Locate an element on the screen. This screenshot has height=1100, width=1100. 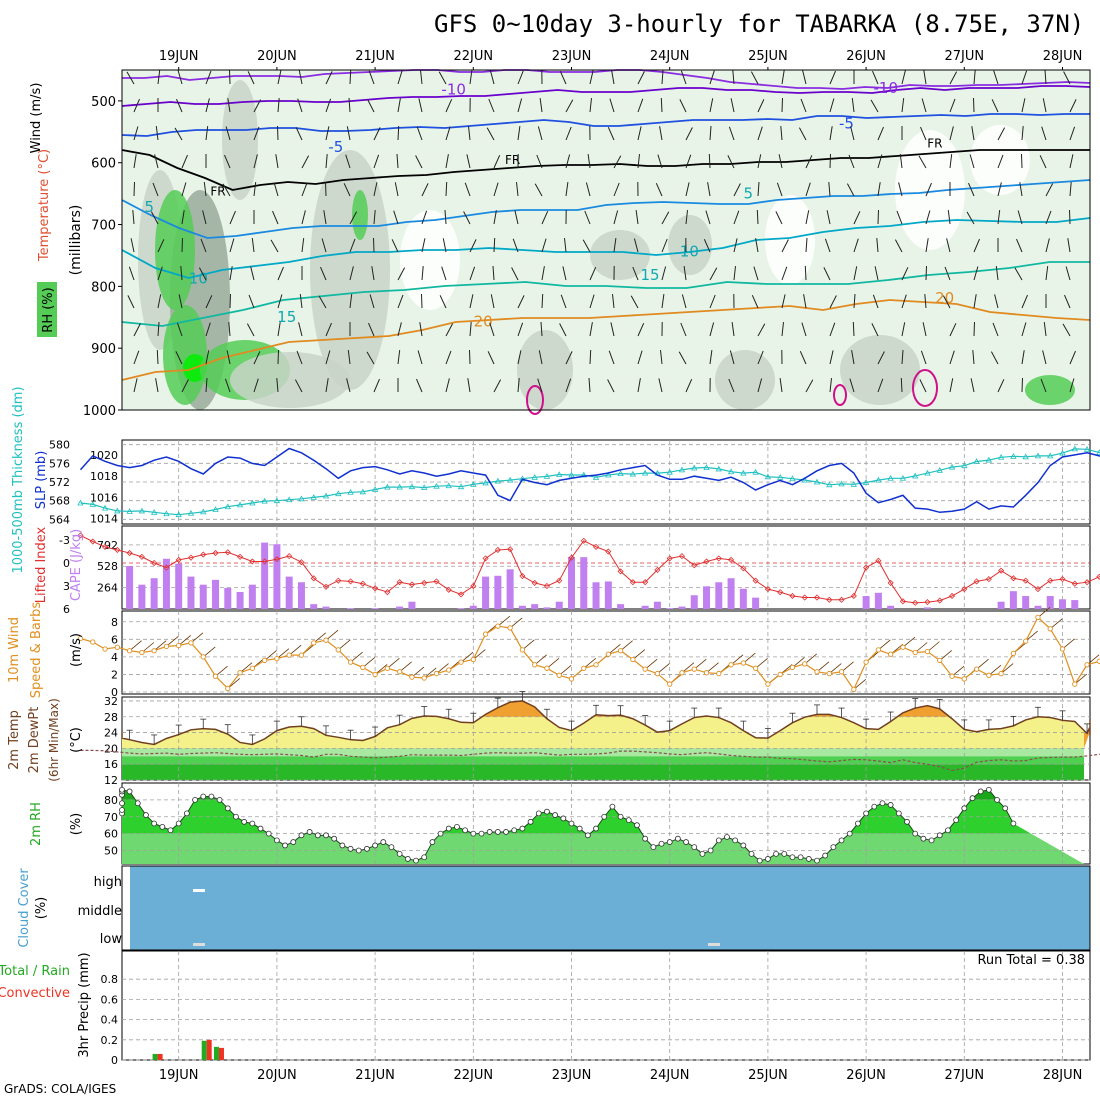
rh-legend-label: RH (%) is located at coordinates (48, 309).